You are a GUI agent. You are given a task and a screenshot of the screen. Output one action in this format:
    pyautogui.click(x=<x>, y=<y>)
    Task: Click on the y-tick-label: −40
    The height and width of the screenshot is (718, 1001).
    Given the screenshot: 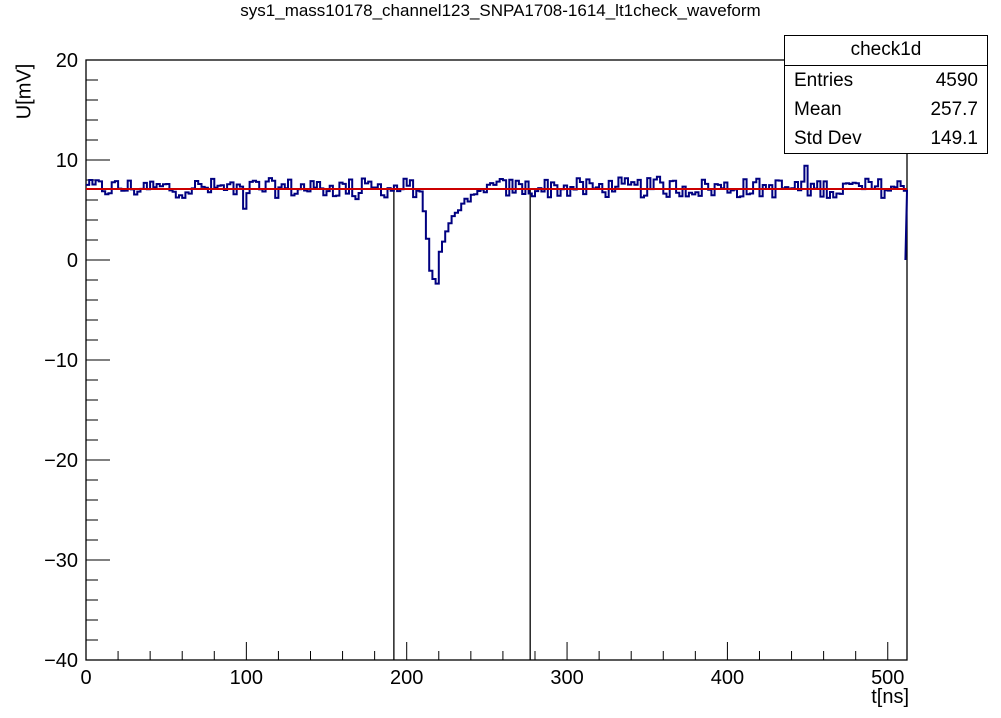 What is the action you would take?
    pyautogui.click(x=61, y=661)
    